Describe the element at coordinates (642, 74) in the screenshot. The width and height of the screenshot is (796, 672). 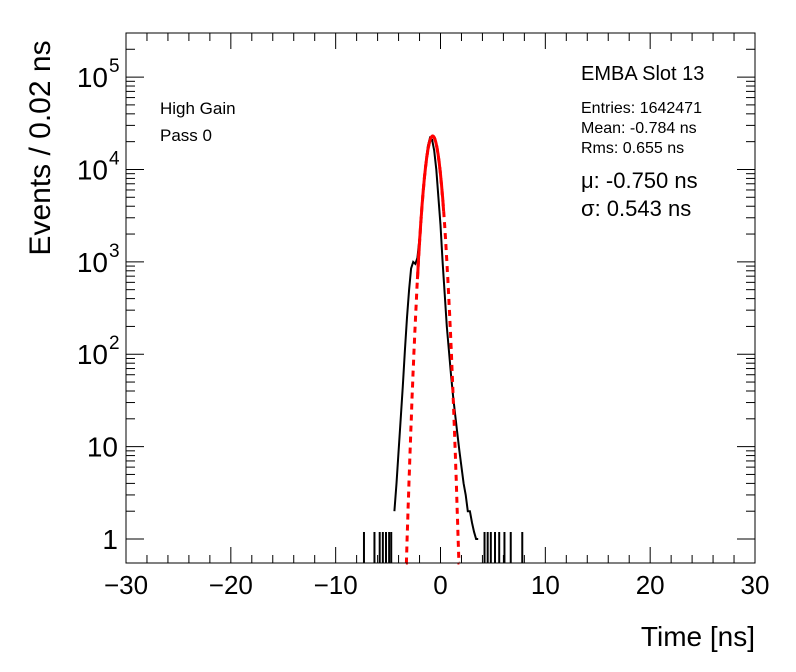
I see `module-label: EMBA Slot 13` at that location.